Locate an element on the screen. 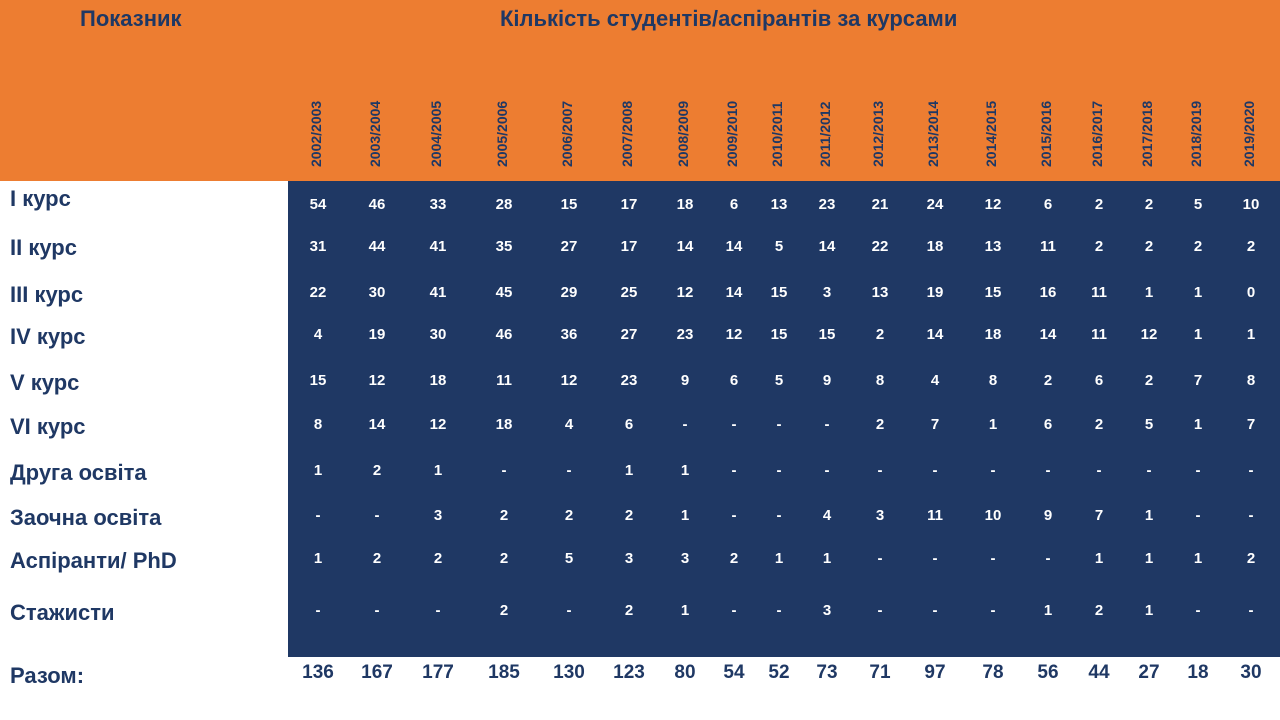 The width and height of the screenshot is (1280, 720). total-cell: 52 is located at coordinates (779, 672).